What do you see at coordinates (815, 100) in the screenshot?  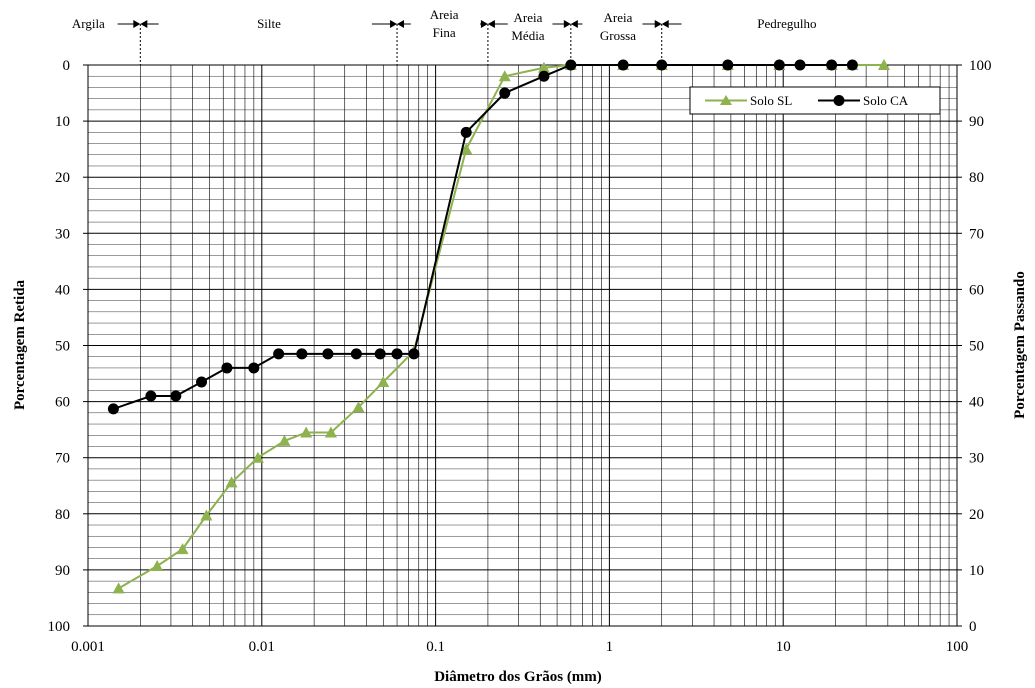 I see `legend: Solo SL Solo CA` at bounding box center [815, 100].